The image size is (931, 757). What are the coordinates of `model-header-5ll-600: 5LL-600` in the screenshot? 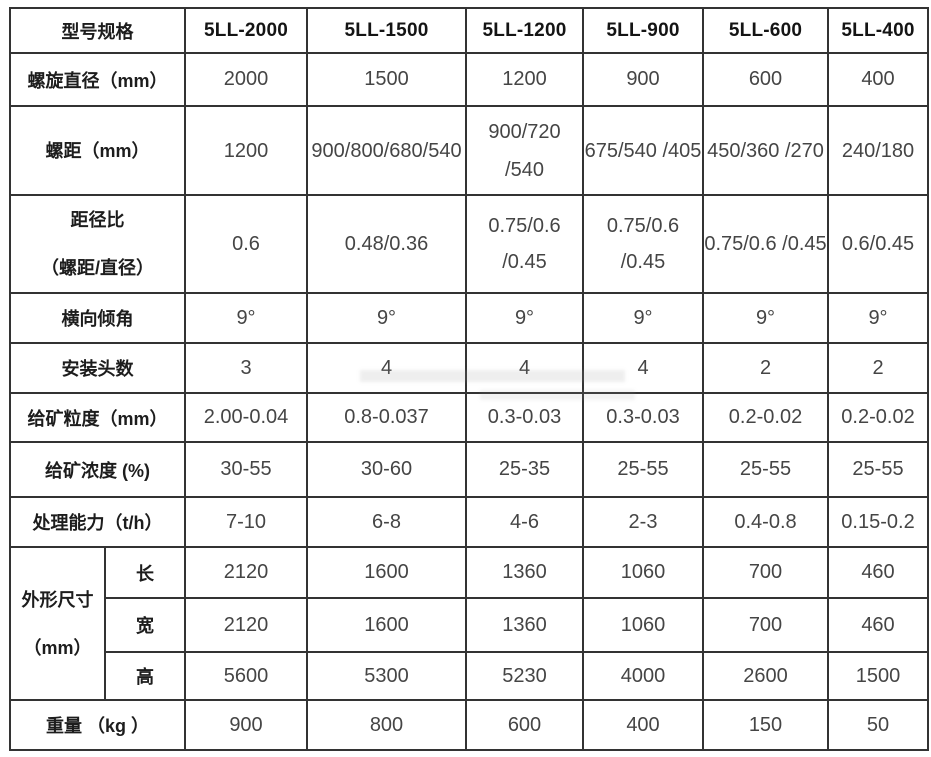 It's located at (765, 30).